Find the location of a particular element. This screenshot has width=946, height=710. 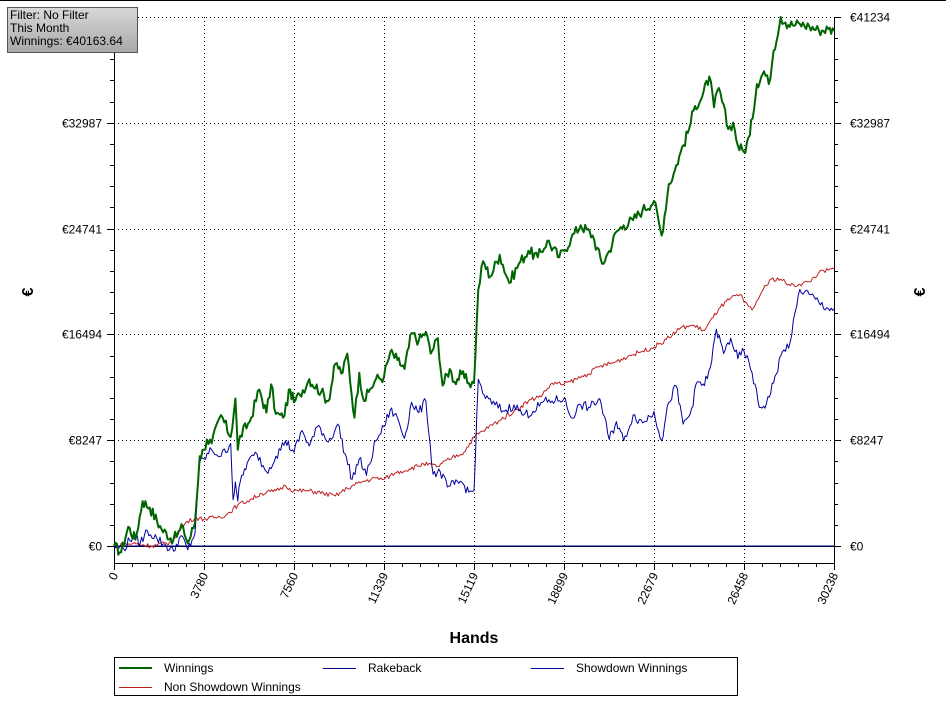

legend-label-non-showdown: Non Showdown Winnings is located at coordinates (232, 687).